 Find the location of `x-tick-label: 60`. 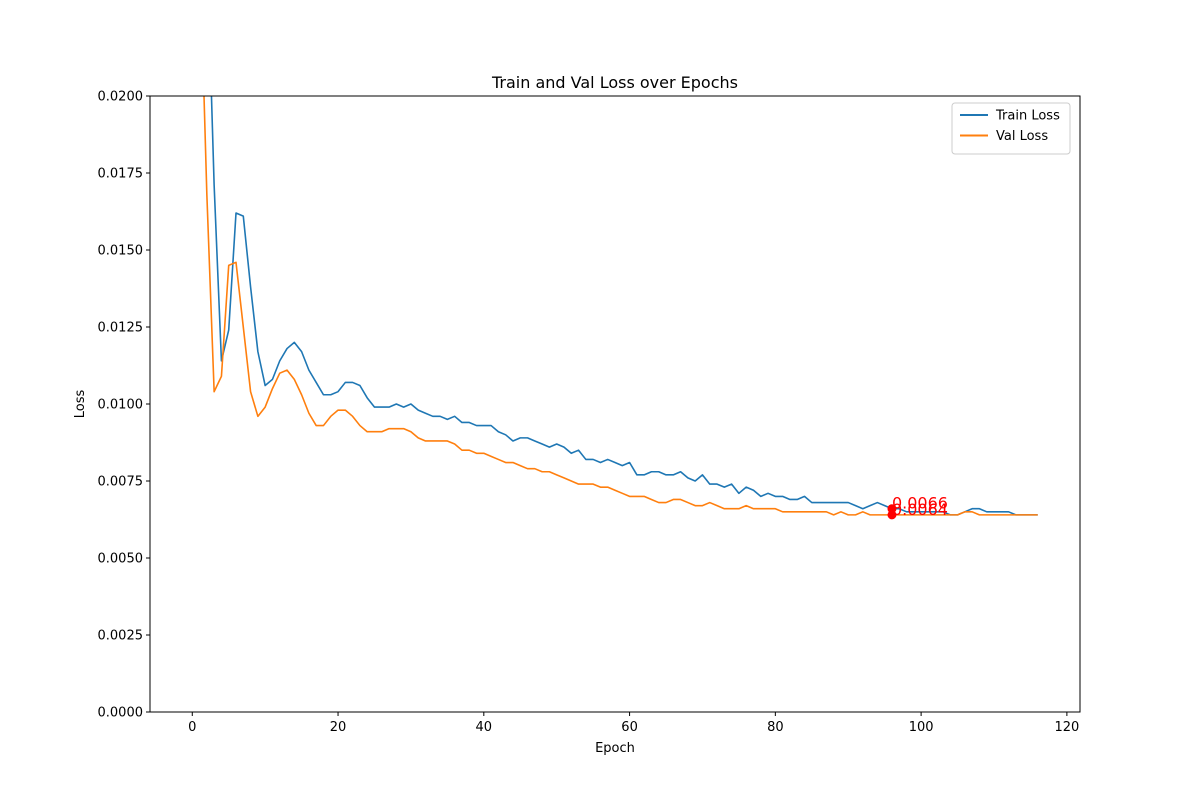

x-tick-label: 60 is located at coordinates (629, 727).